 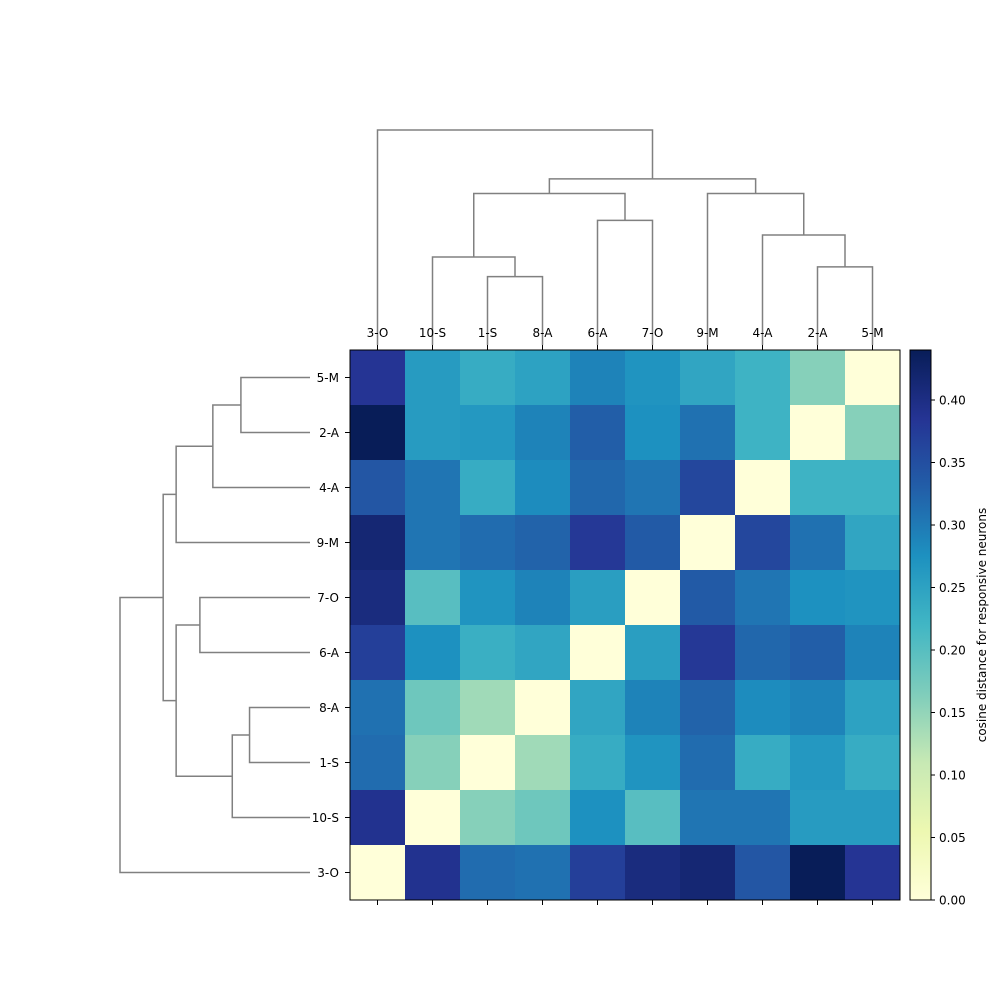 I want to click on heatmap-cell-4-A-2-A, so click(x=818, y=488).